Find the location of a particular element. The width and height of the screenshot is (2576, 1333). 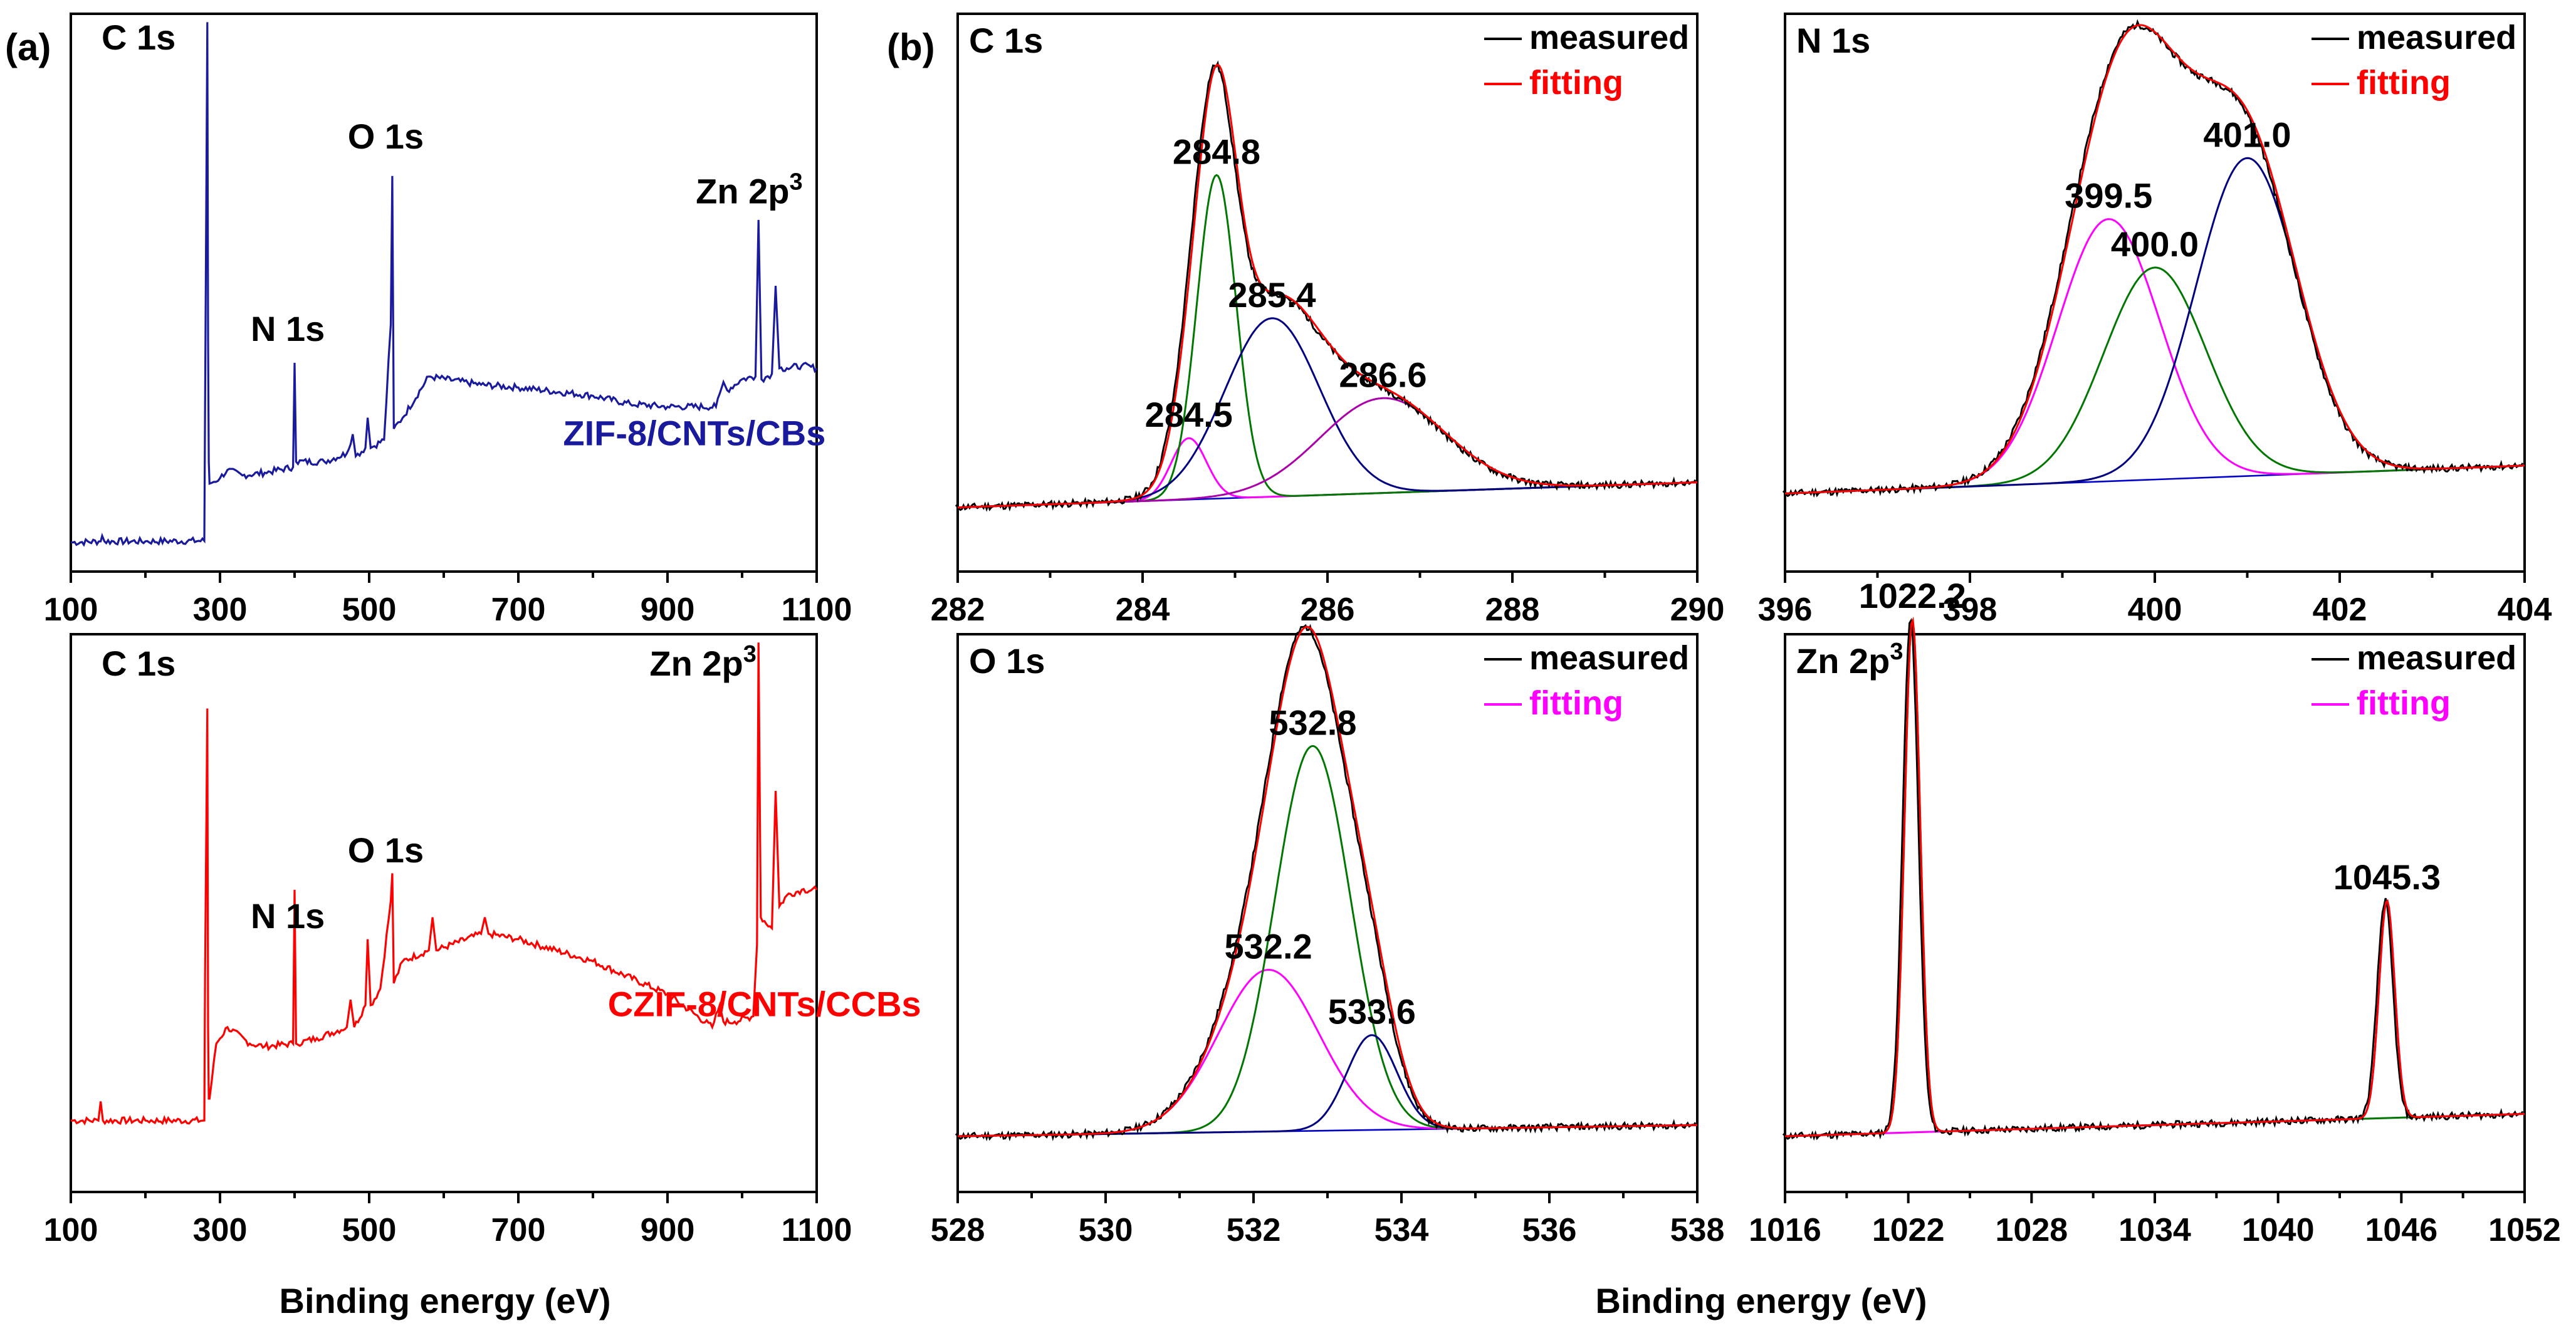

x-tick-label: 282 is located at coordinates (958, 610).